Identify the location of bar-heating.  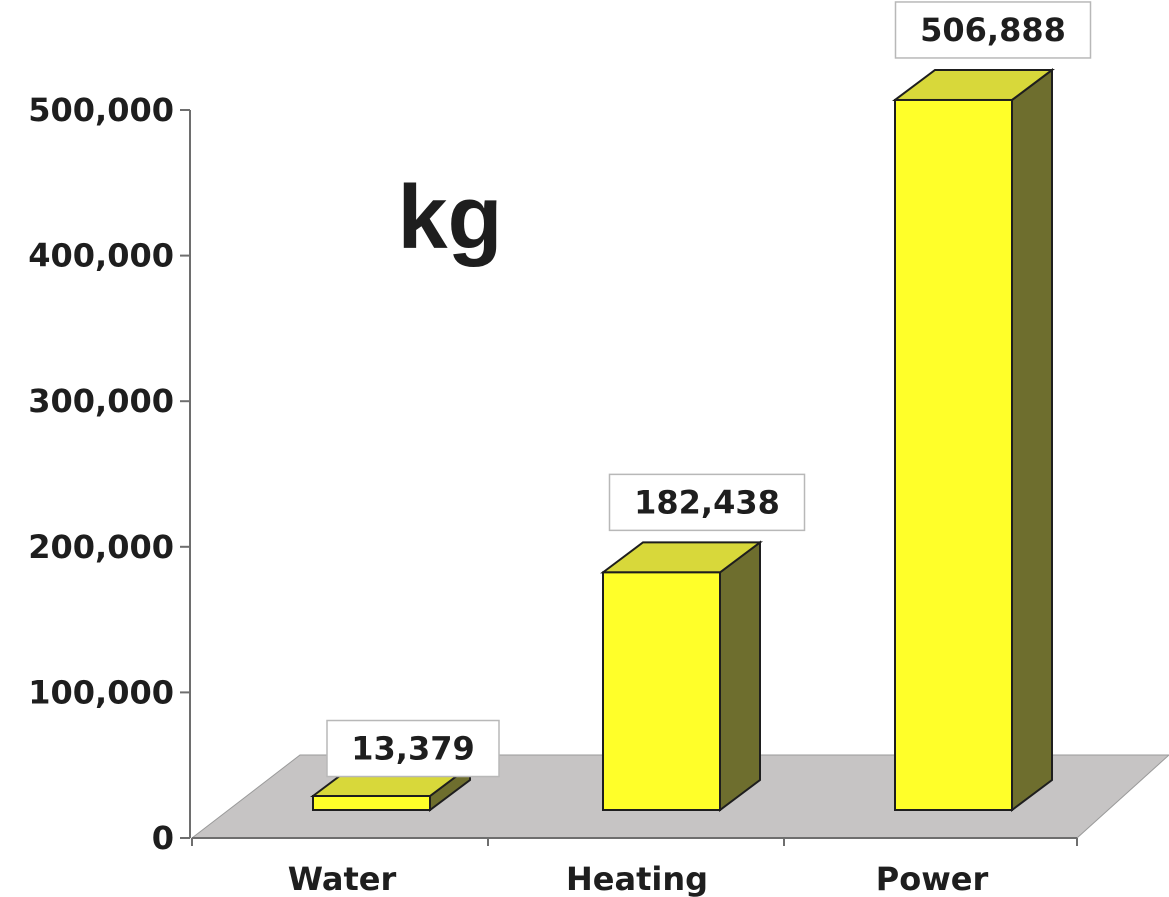
(681, 676).